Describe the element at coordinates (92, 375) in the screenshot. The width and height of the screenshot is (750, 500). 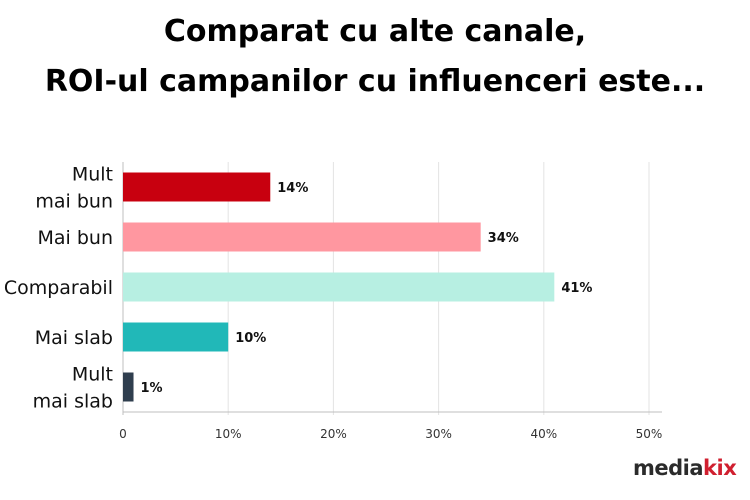
I see `category-label-4-0: Mult` at that location.